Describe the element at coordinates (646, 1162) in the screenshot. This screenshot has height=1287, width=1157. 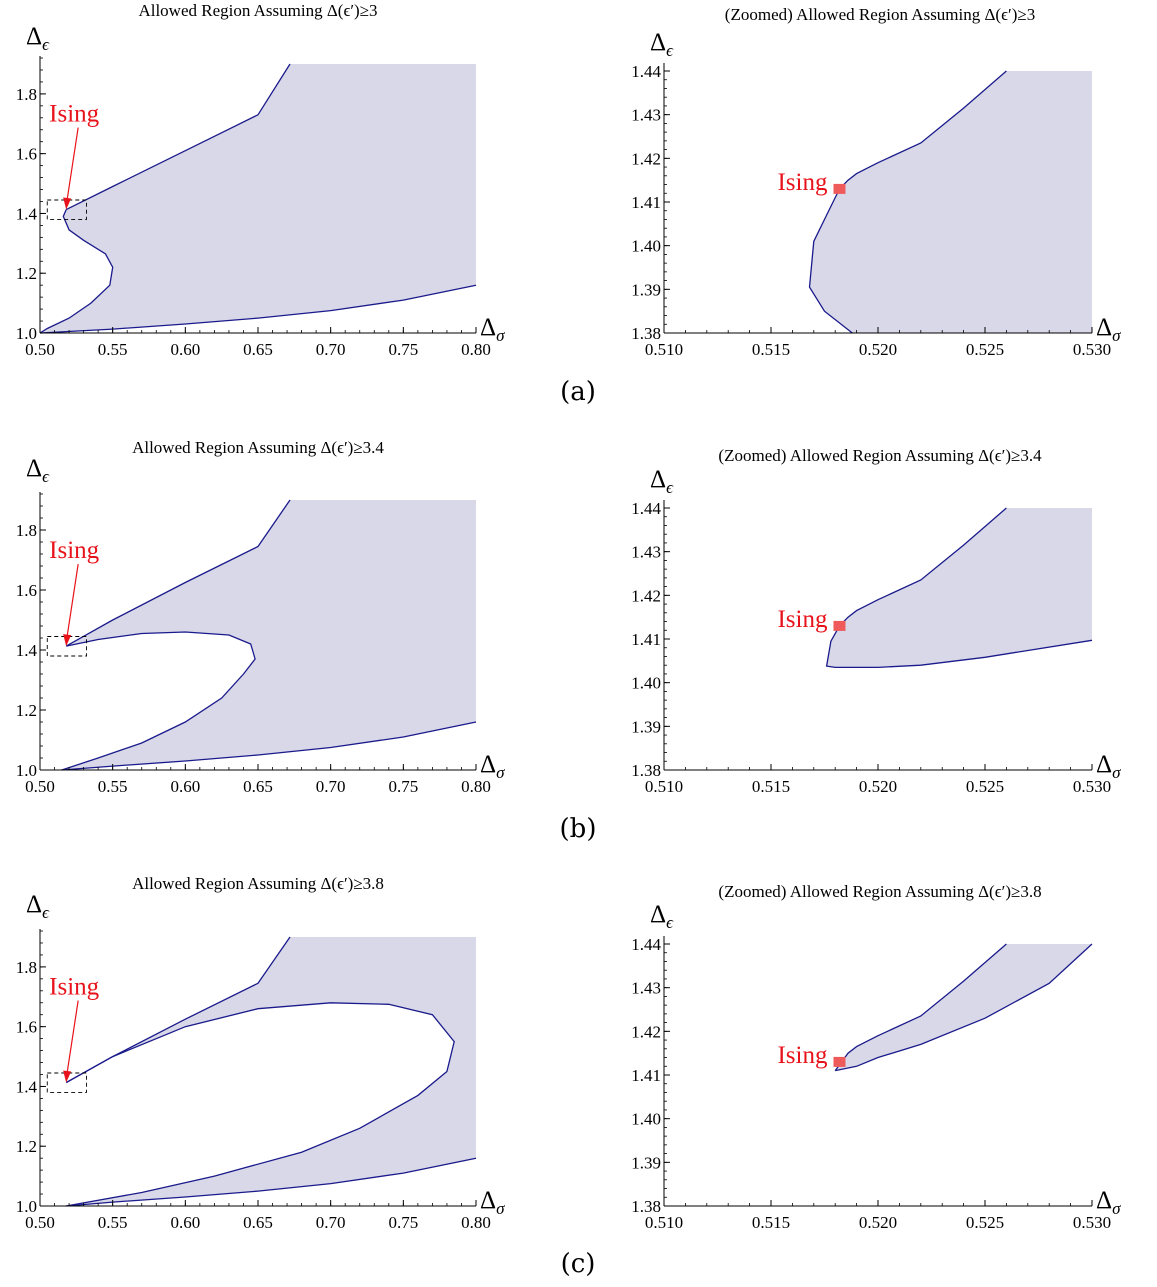
I see `y-tick-label: 1.39` at that location.